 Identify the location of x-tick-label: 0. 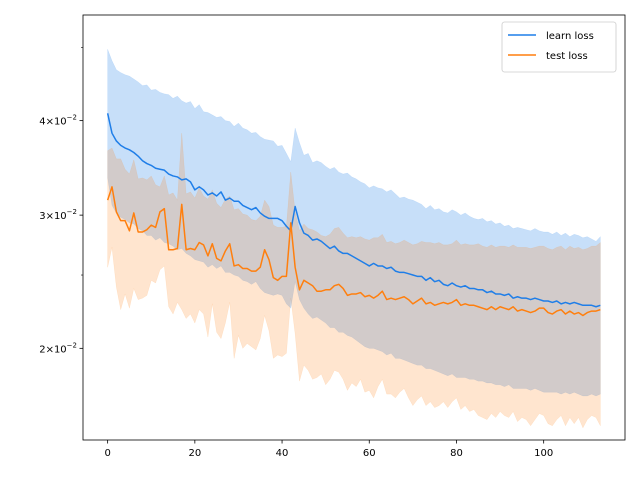
(107, 453).